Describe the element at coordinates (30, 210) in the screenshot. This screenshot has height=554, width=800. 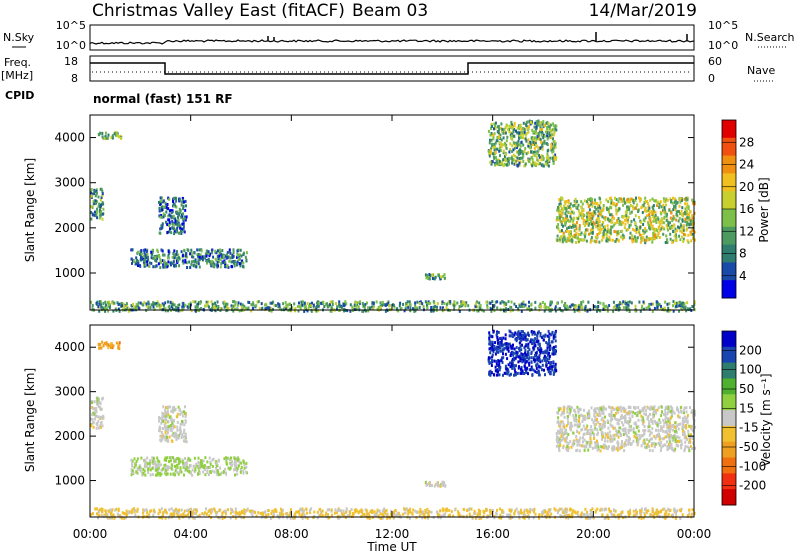
I see `power-ylabel: Slant Range [km]` at that location.